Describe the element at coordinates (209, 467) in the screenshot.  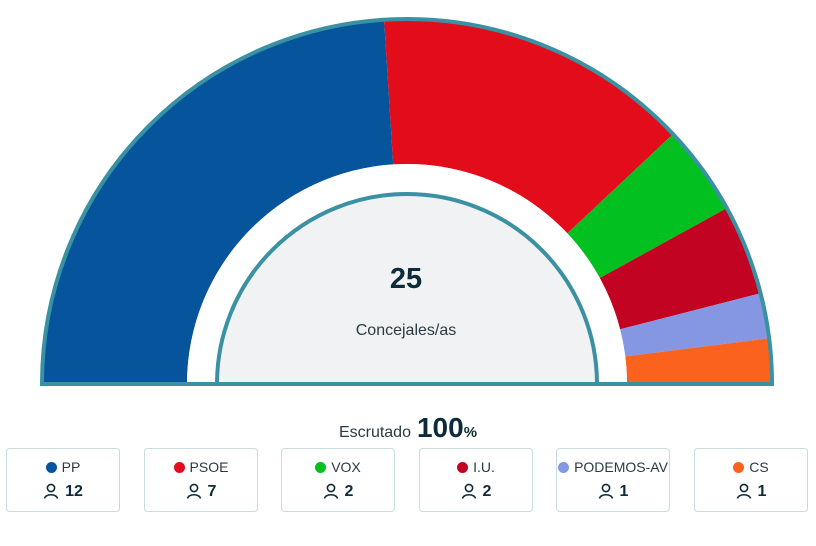
I see `party-name: PSOE` at that location.